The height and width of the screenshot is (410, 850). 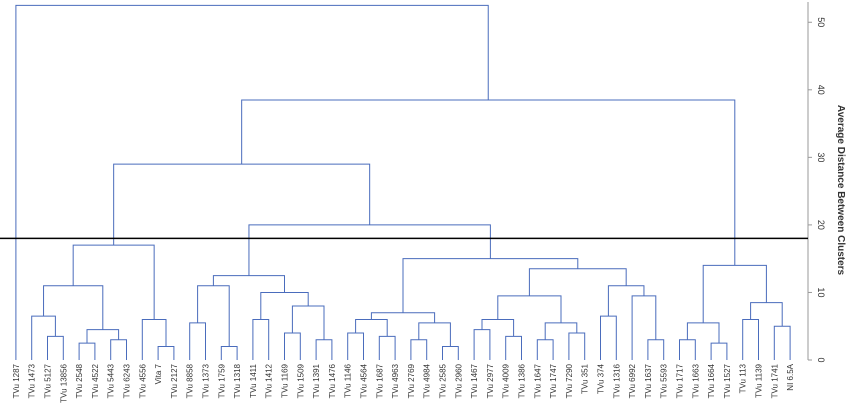 What do you see at coordinates (221, 380) in the screenshot?
I see `leaf-label: TVu 1759` at bounding box center [221, 380].